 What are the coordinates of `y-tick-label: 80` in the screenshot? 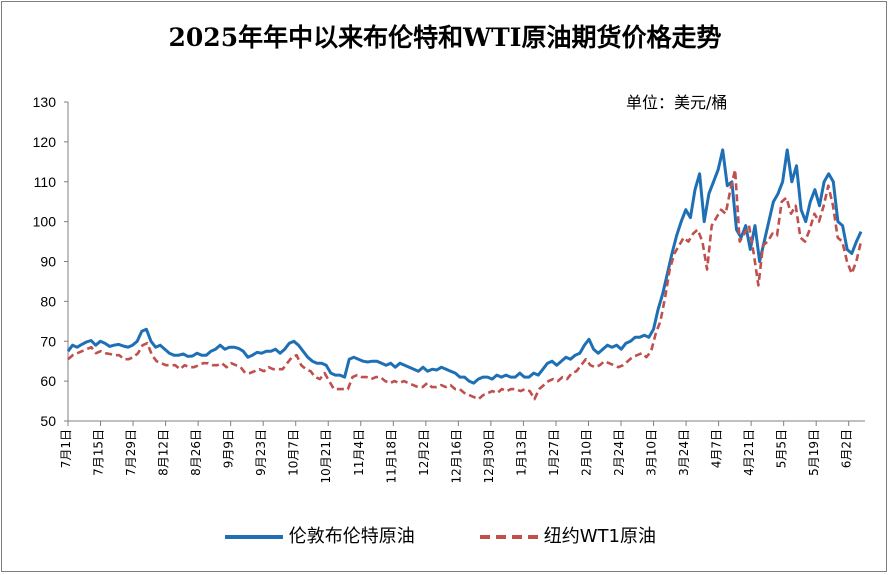 It's located at (48, 301).